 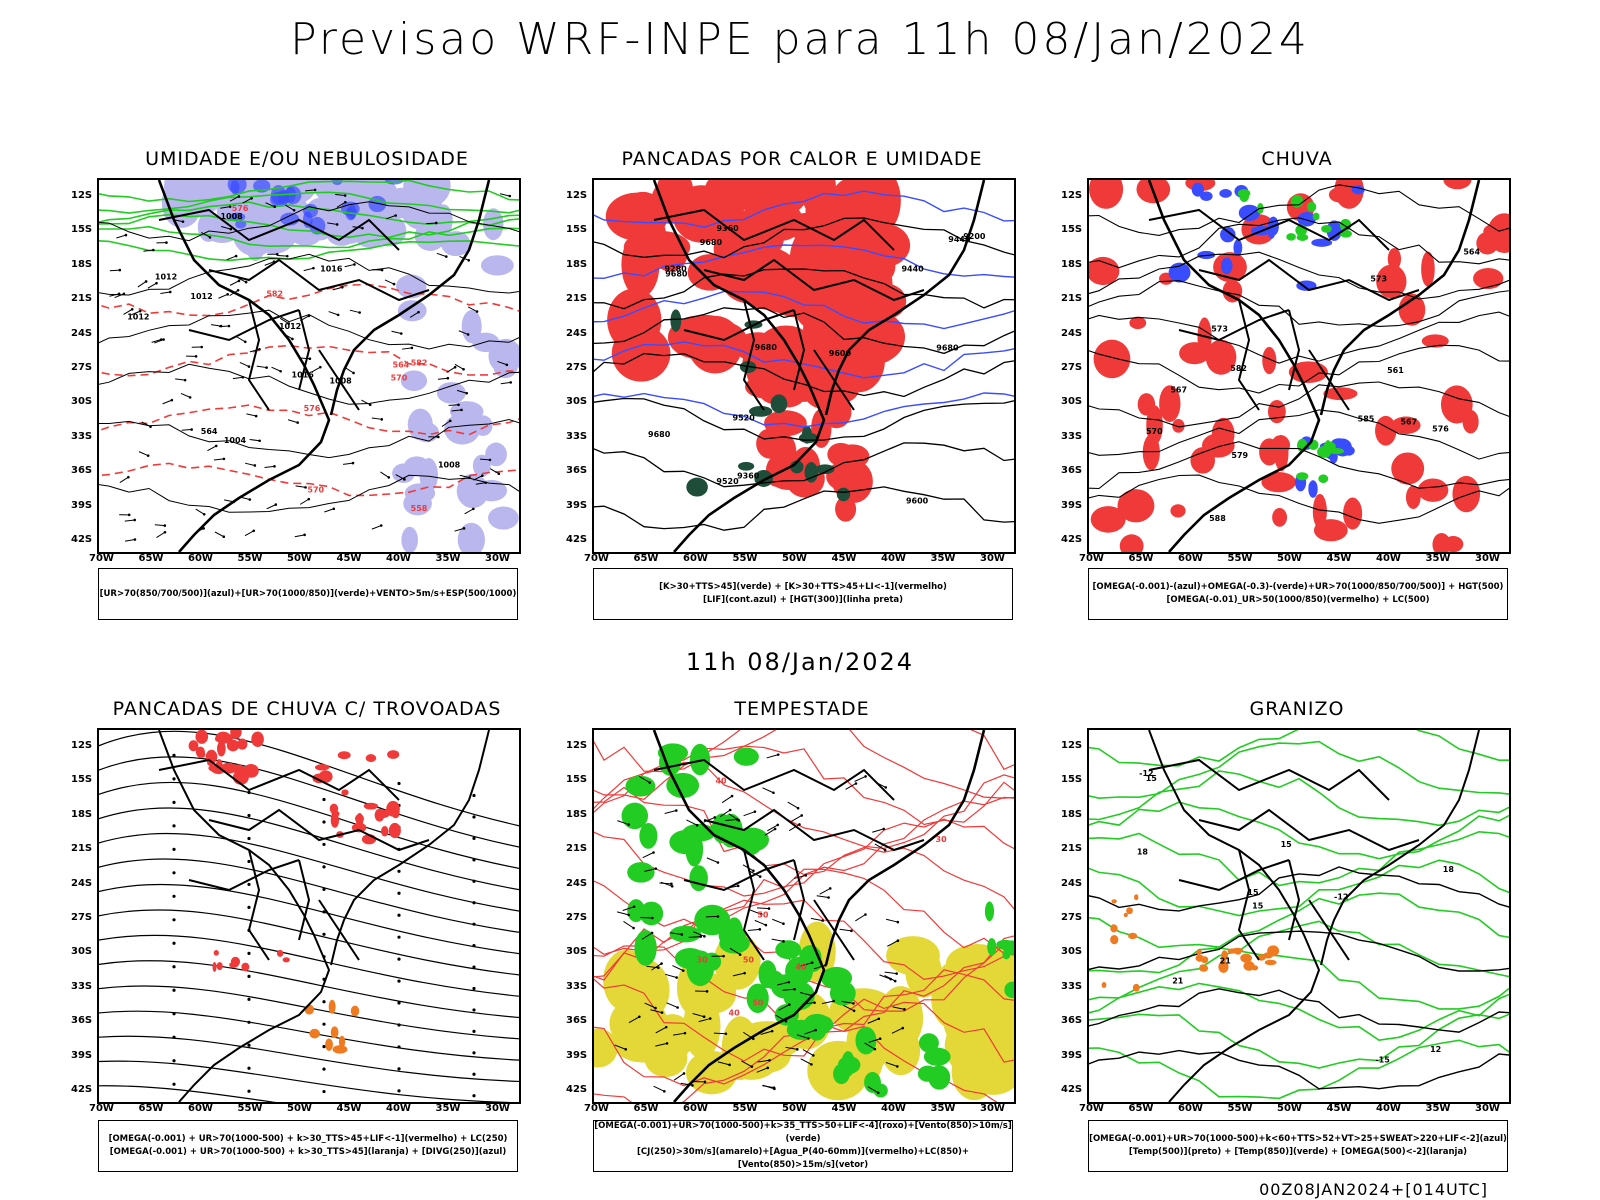 What do you see at coordinates (307, 159) in the screenshot?
I see `umidade-panel-title: UMIDADE E/OU NEBULOSIDADE` at bounding box center [307, 159].